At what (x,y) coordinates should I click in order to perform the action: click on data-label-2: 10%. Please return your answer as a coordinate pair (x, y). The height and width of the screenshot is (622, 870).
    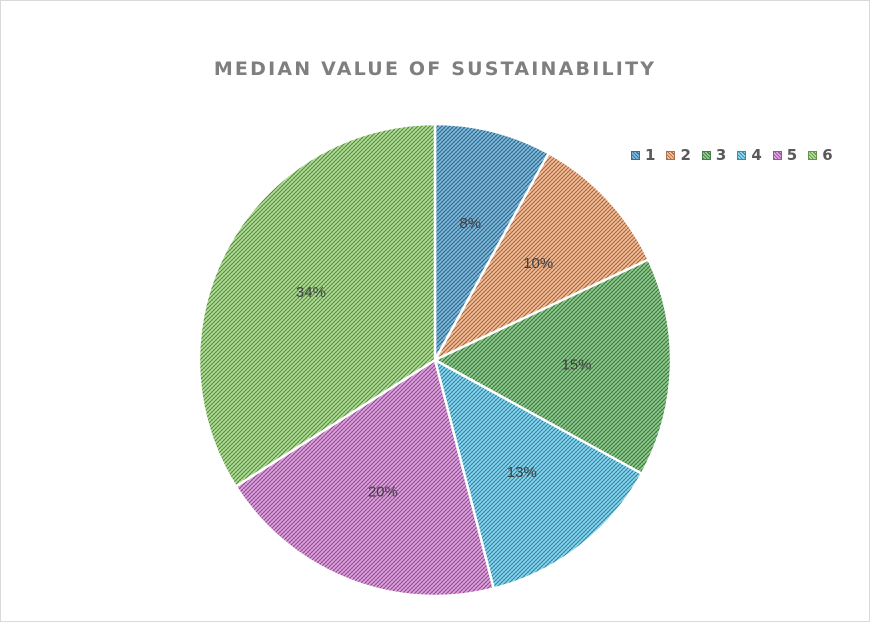
    Looking at the image, I should click on (538, 263).